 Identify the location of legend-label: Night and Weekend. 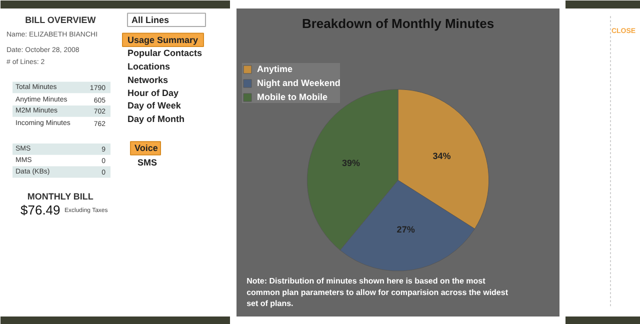
(298, 83).